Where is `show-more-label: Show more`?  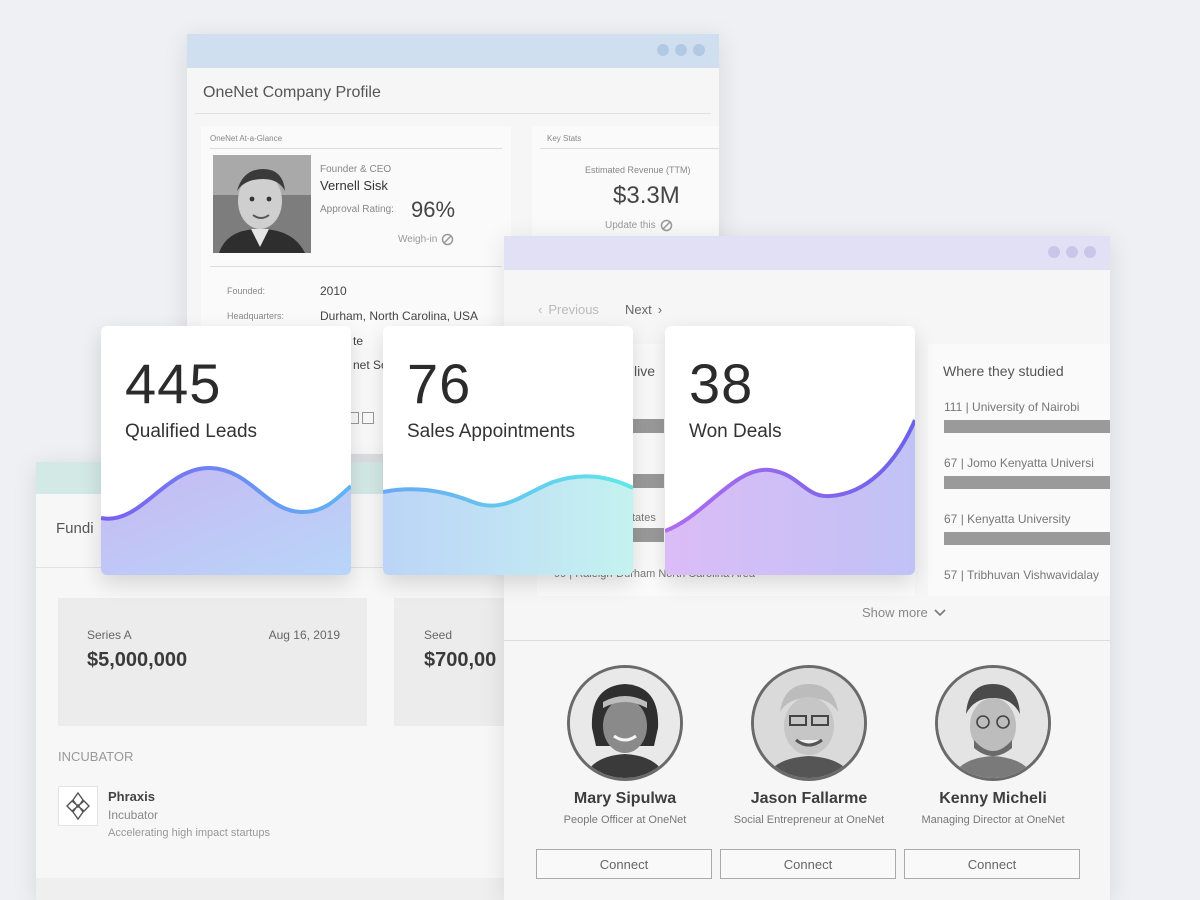
show-more-label: Show more is located at coordinates (895, 612).